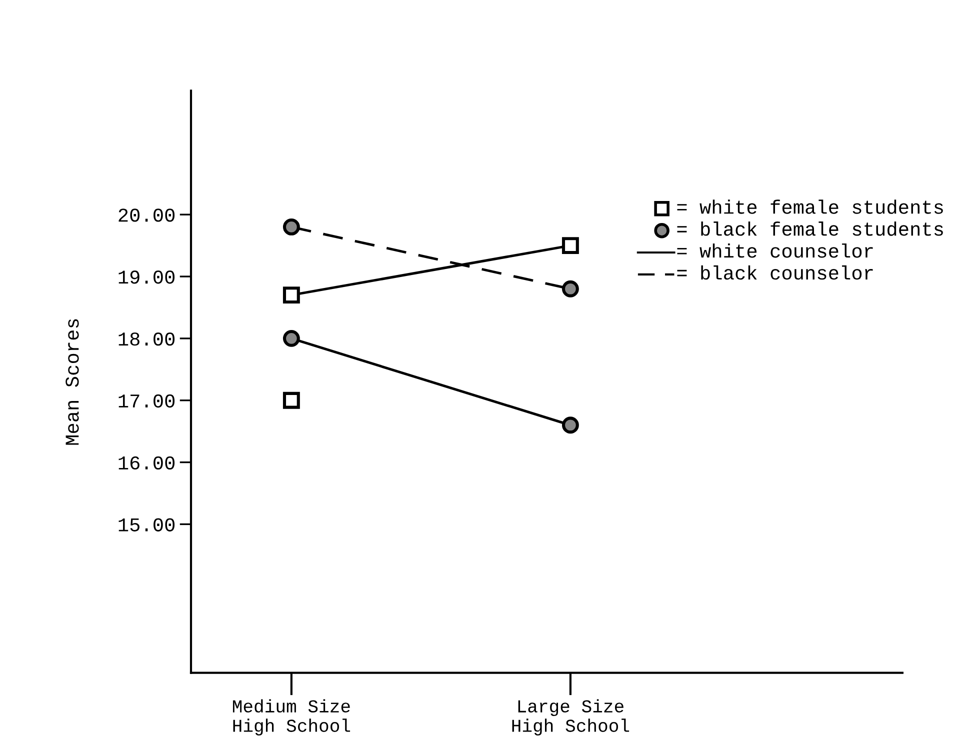 The height and width of the screenshot is (756, 955). I want to click on y-axis-title: Mean Scores, so click(72, 382).